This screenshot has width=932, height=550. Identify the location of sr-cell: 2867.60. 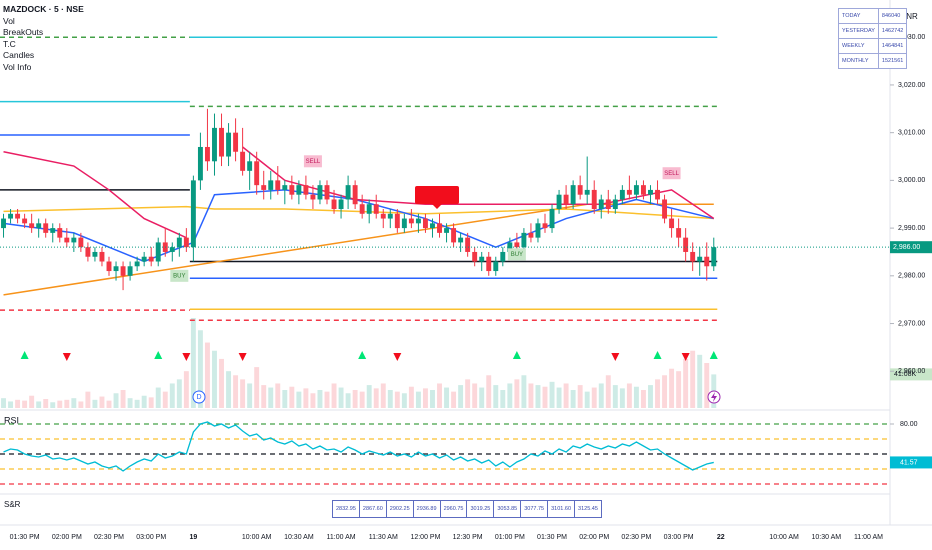
(372, 509).